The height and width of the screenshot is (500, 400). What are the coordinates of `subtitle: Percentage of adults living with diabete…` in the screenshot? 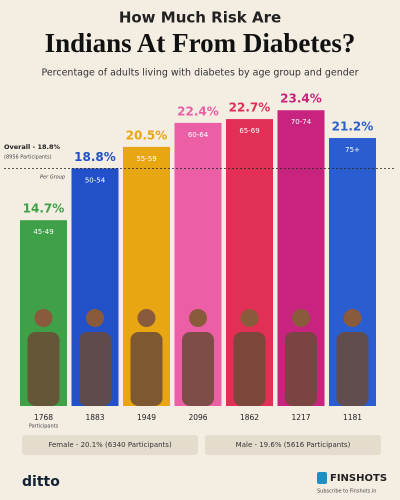 It's located at (199, 73).